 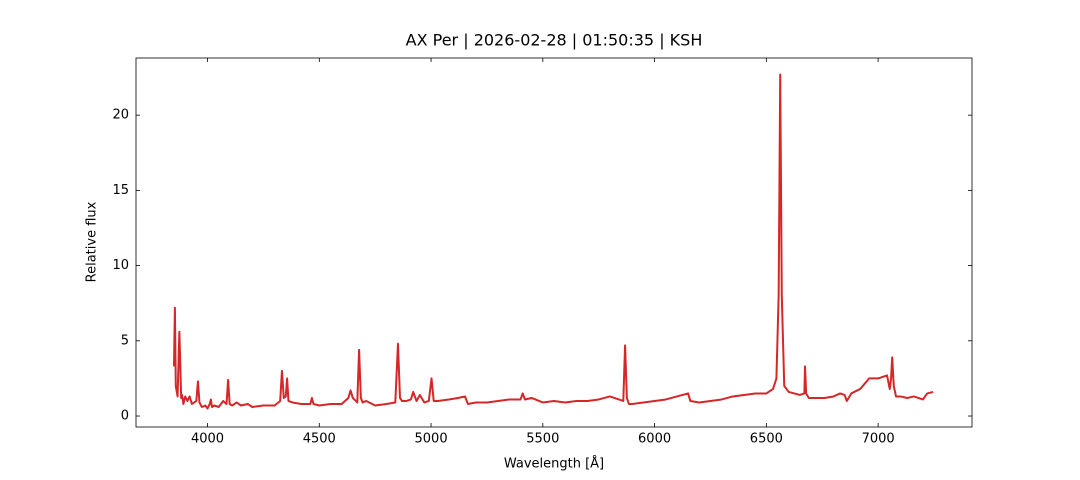 I want to click on chart-title: AX Per | 2026-02-28 | 01:50:35 | KSH, so click(x=554, y=40).